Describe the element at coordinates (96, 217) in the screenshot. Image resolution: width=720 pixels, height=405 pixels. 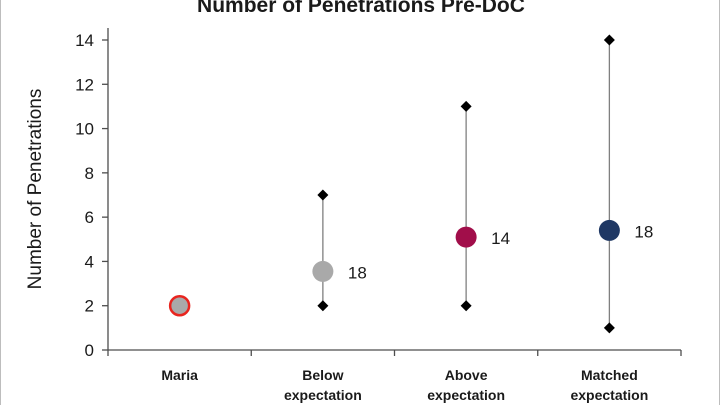
I see `y-tick: 6` at that location.